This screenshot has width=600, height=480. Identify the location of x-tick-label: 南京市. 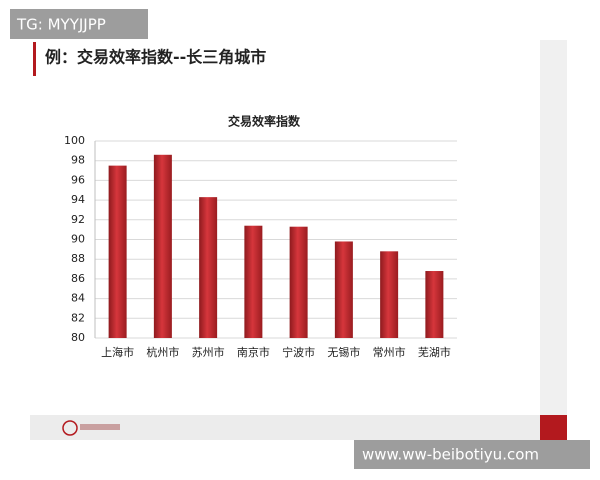
(253, 352).